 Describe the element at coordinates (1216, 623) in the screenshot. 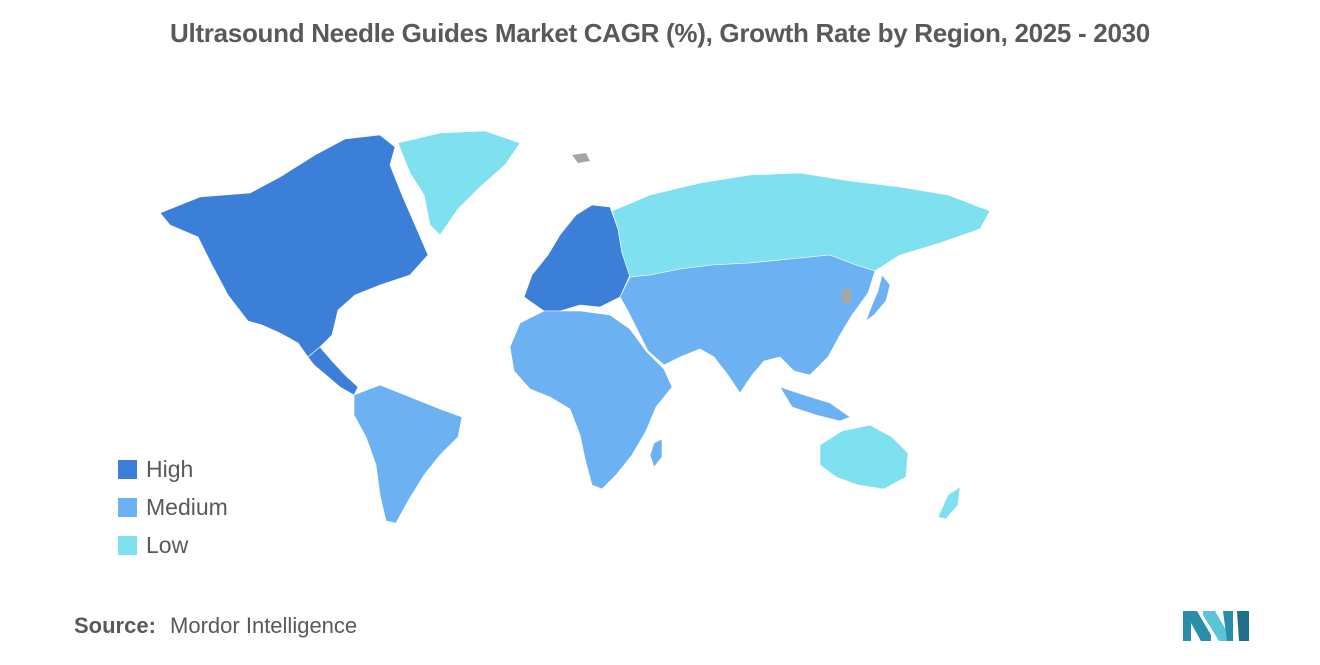

I see `mordor-intelligence-logo-icon` at that location.